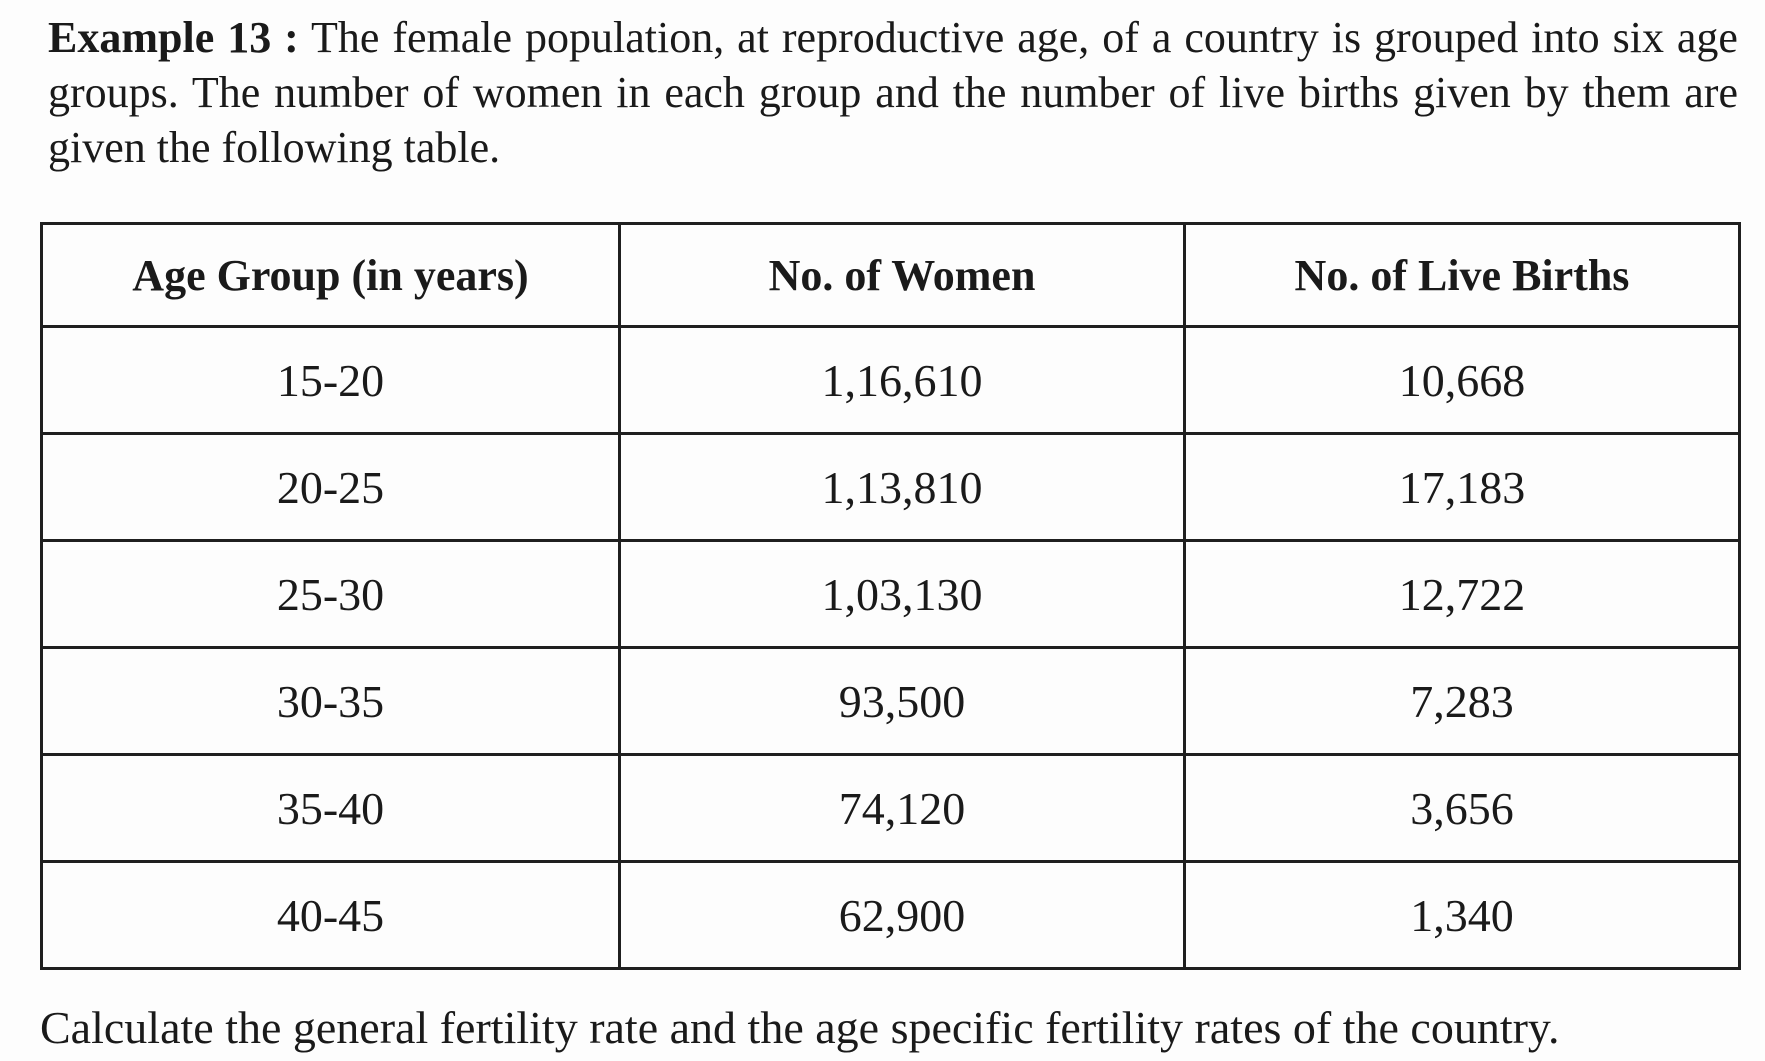  What do you see at coordinates (902, 594) in the screenshot?
I see `women-count-cell: 1,03,130` at bounding box center [902, 594].